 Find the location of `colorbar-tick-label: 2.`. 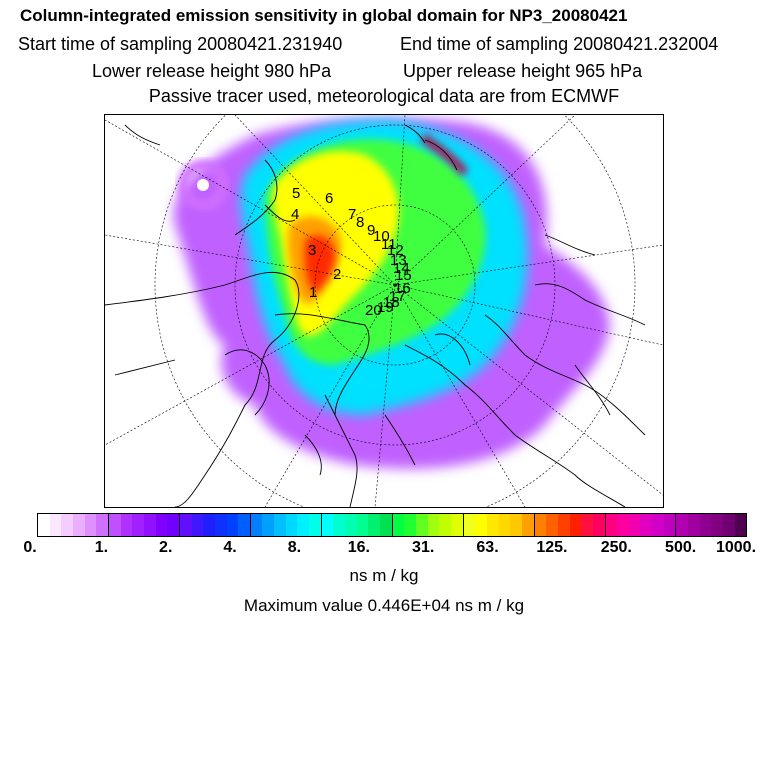

colorbar-tick-label: 2. is located at coordinates (166, 547).